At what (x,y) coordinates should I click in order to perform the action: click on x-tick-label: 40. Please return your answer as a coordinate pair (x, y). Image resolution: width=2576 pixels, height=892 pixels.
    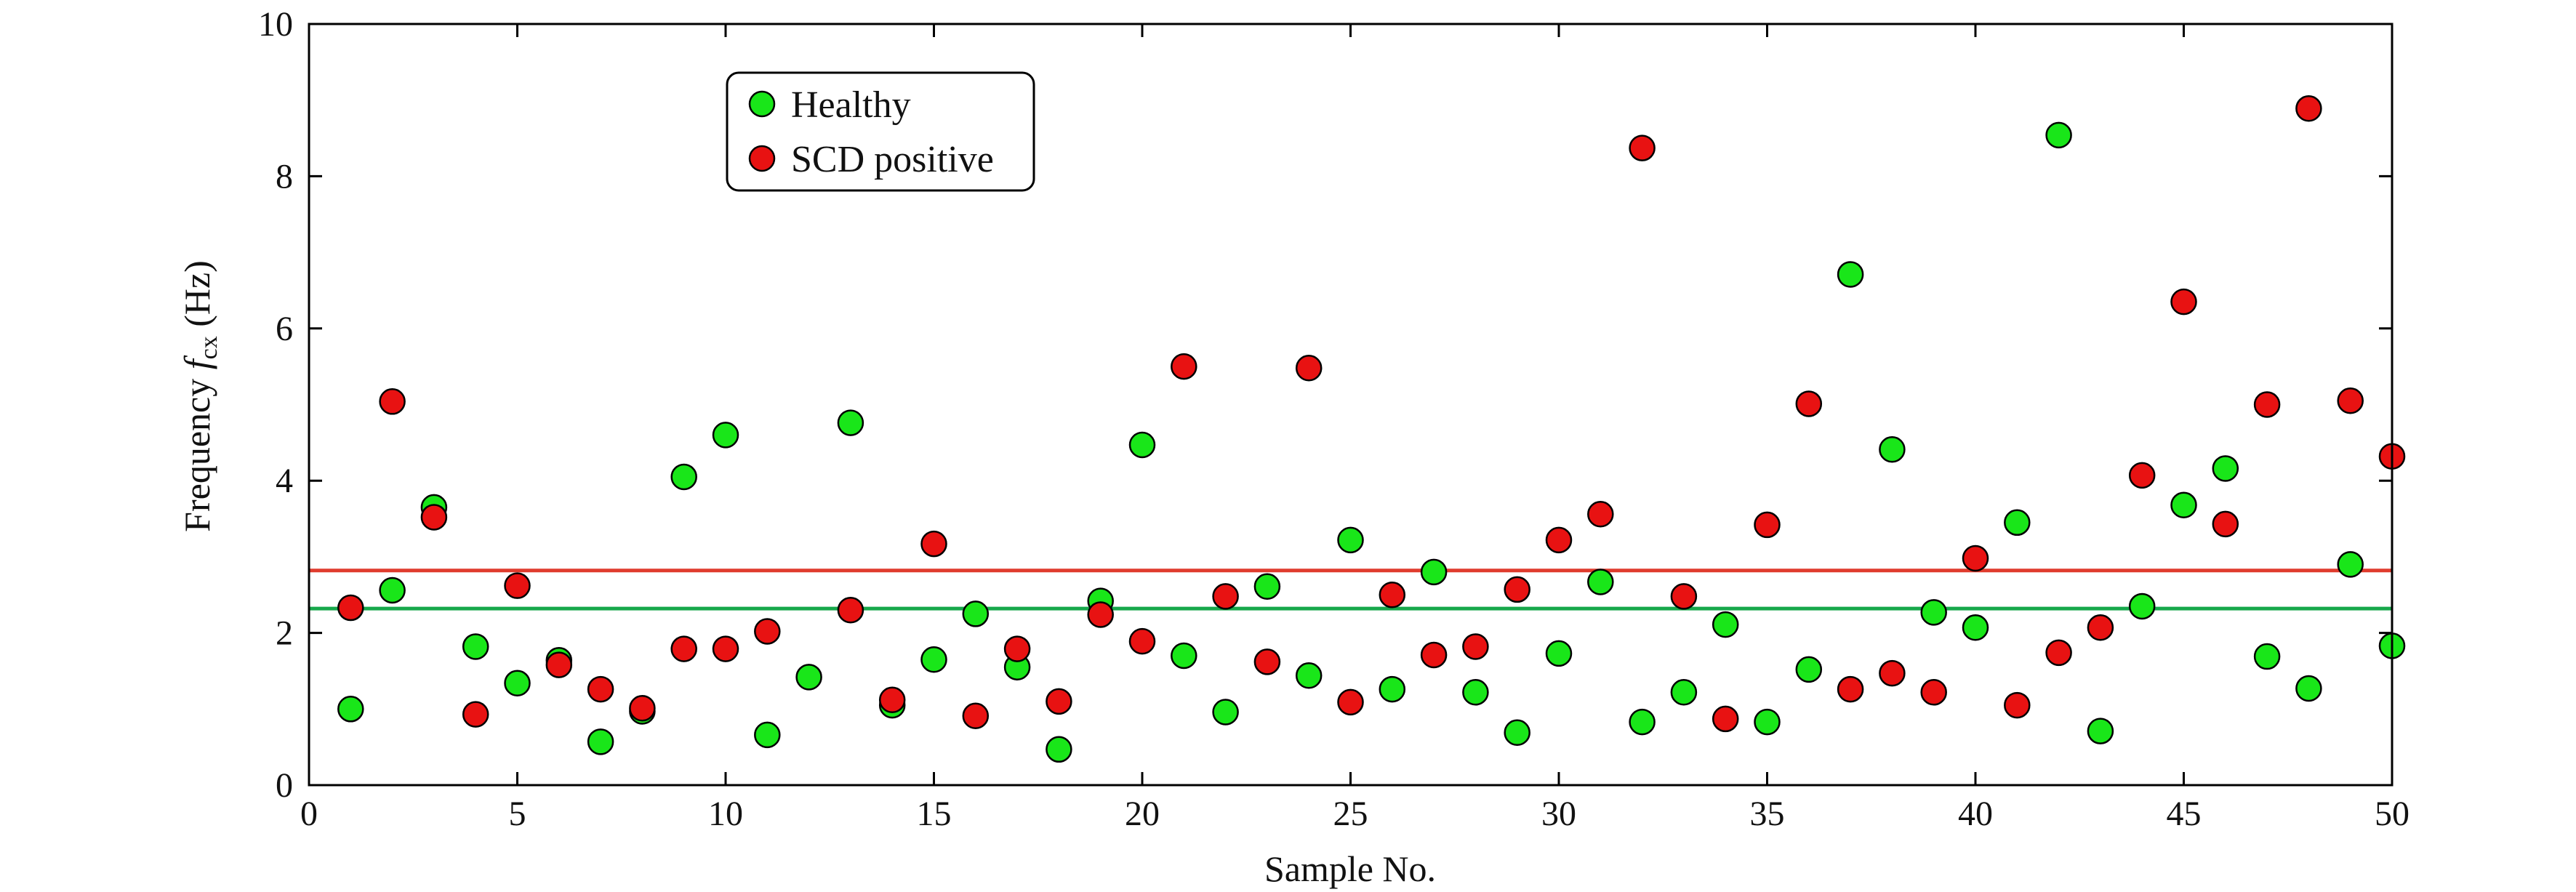
    Looking at the image, I should click on (1976, 814).